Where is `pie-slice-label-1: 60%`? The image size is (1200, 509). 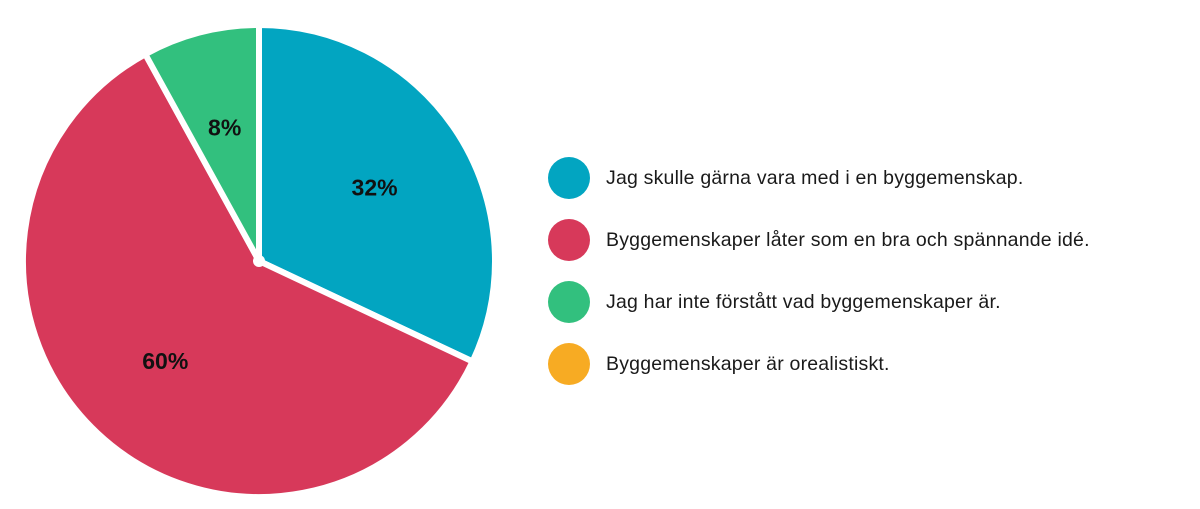 pie-slice-label-1: 60% is located at coordinates (165, 361).